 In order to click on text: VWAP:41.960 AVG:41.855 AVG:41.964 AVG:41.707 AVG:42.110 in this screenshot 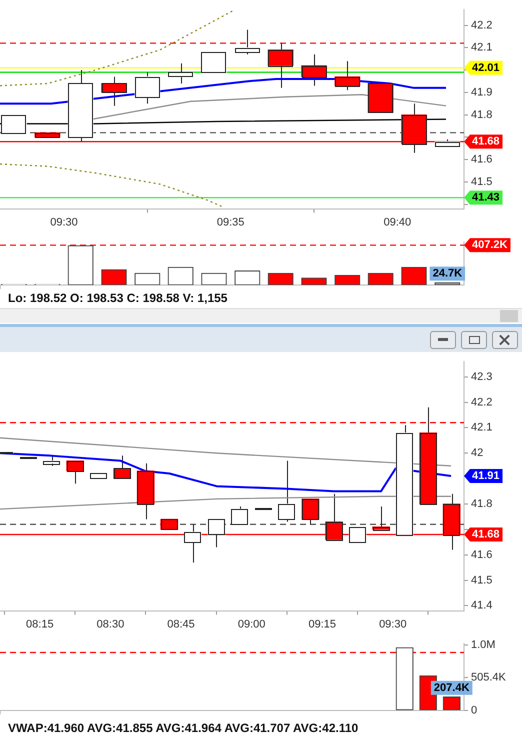, I will do `click(183, 728)`.